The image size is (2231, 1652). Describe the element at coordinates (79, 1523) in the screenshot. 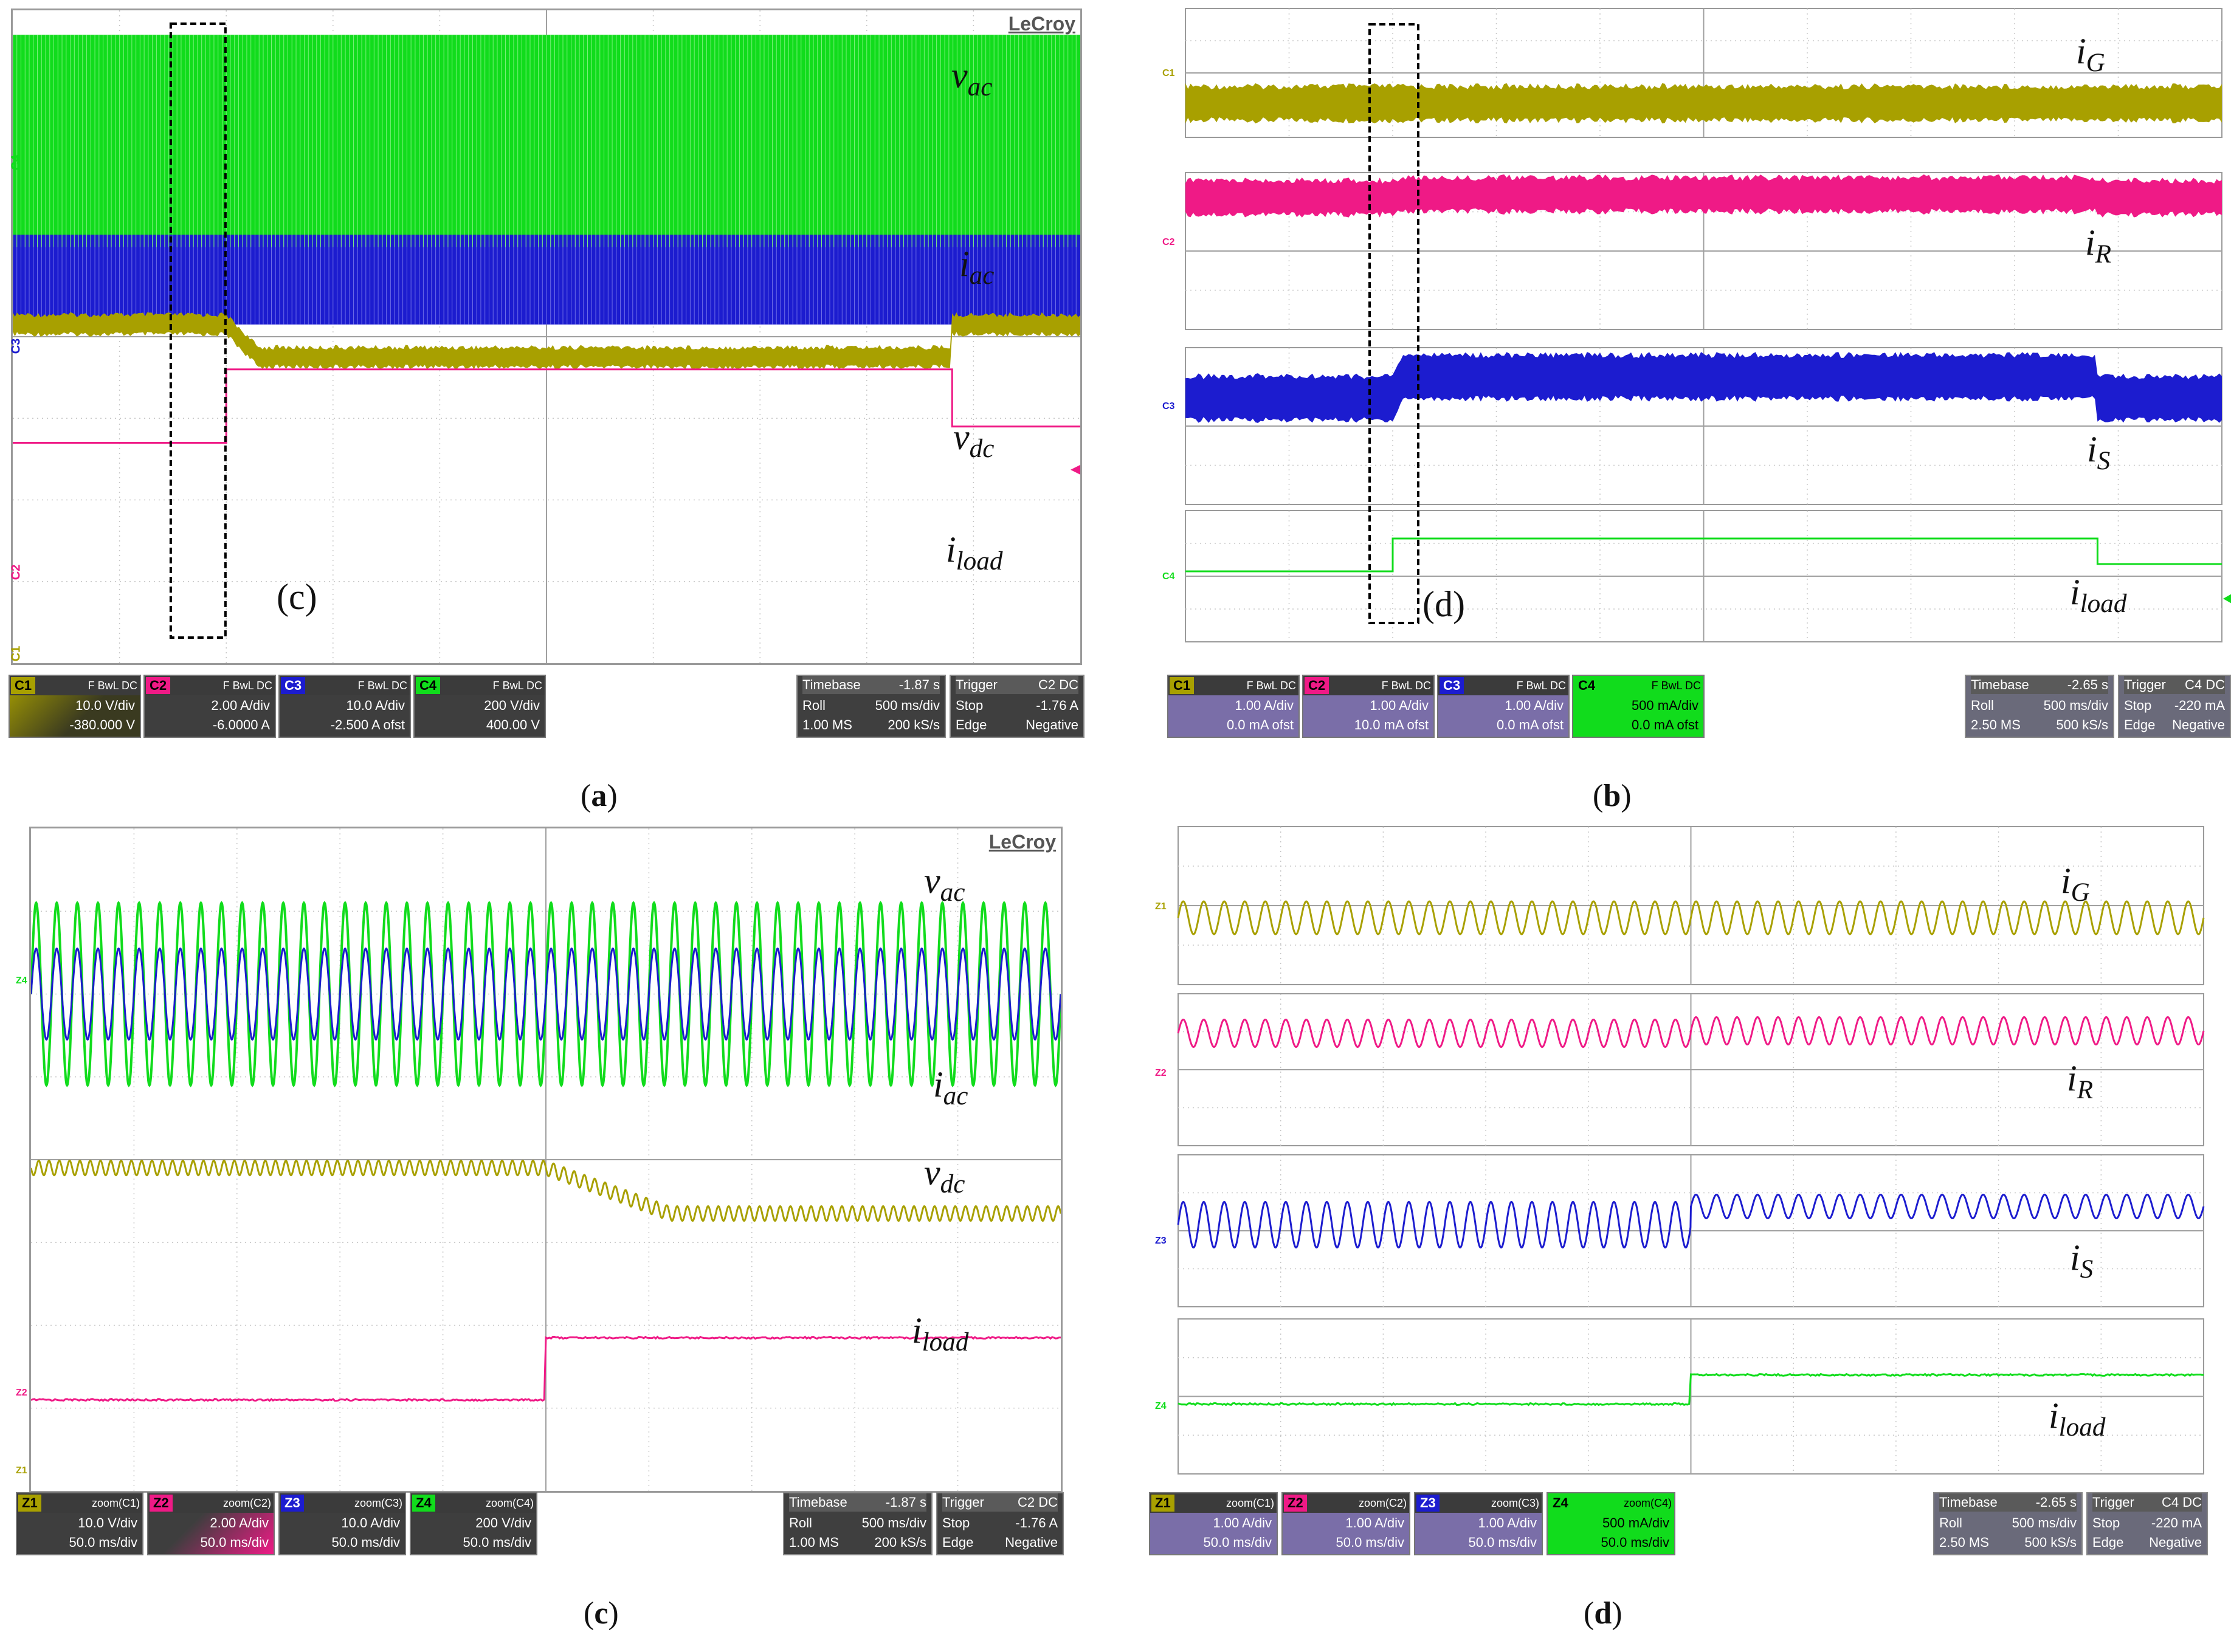

I see `channel-box-z1-c: Z1 zoom(C1) 10.0 V/div 50.0 ms/div` at that location.